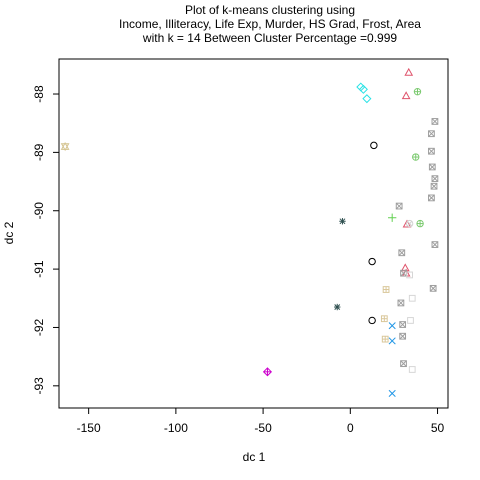 This screenshot has height=480, width=480. I want to click on x-tick-label: 50, so click(438, 428).